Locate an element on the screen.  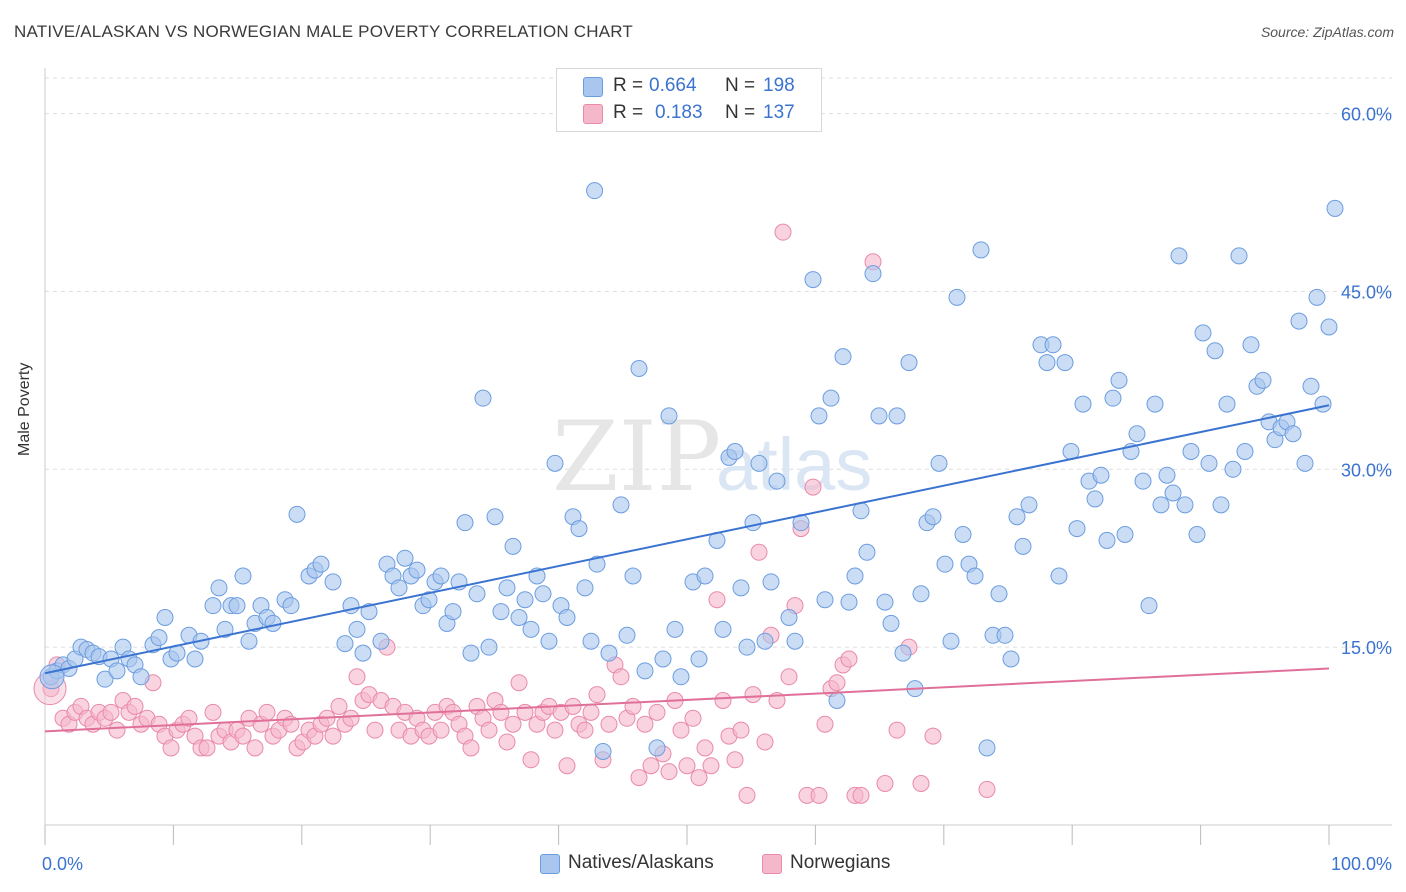
norwegians-trend-line is located at coordinates (687, 700).